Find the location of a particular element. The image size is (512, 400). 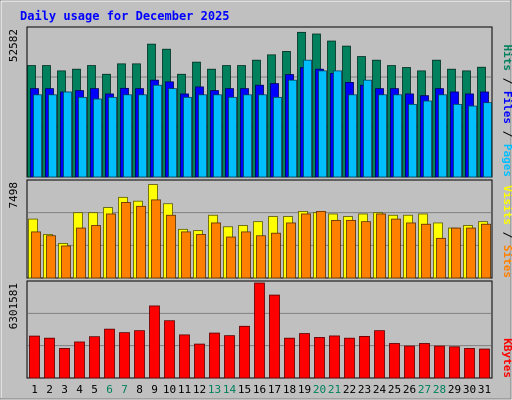

panel-visits-legend: Visits / Sites is located at coordinates (506, 231).